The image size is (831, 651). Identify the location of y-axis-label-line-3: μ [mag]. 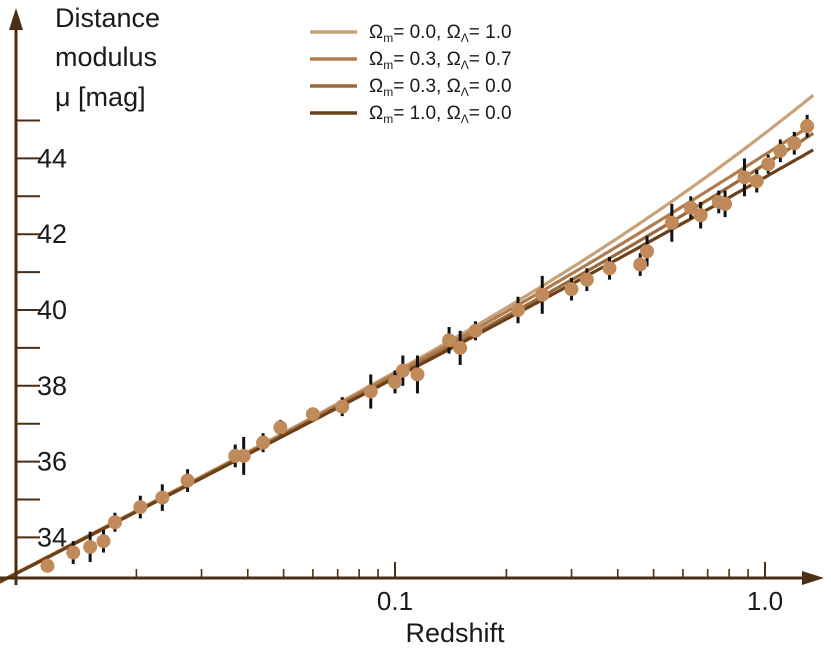
(100, 97).